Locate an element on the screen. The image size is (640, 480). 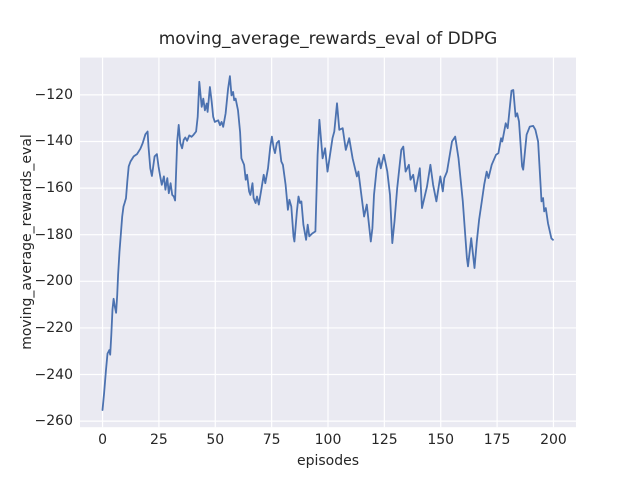
y-tick-label: −260 is located at coordinates (53, 421).